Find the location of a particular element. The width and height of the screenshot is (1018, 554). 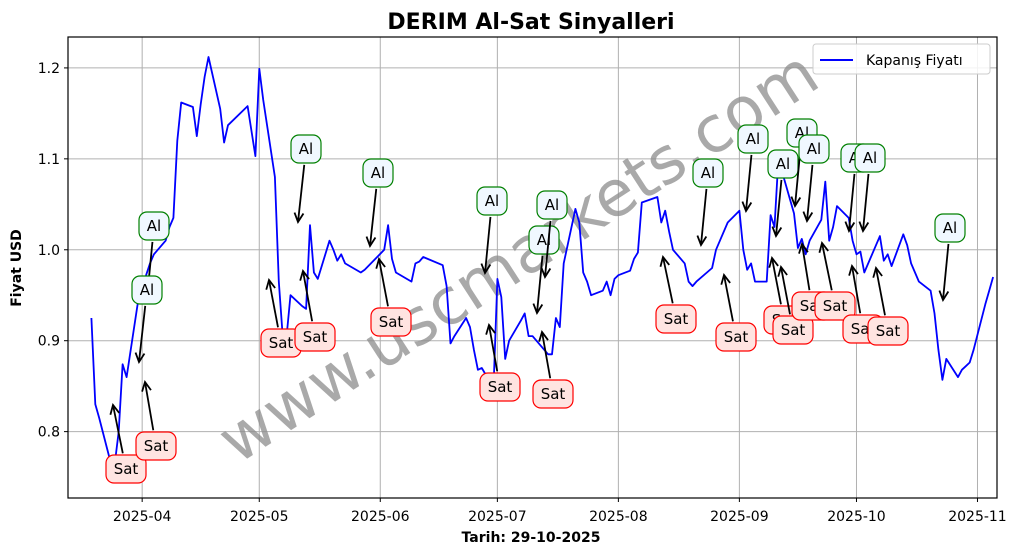

x-tick-label: 2025-05 is located at coordinates (259, 517).